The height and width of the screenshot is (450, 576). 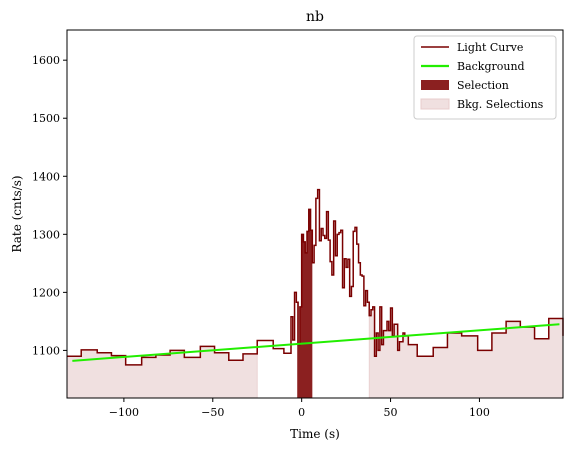 What do you see at coordinates (301, 412) in the screenshot?
I see `x-tick-label: 0` at bounding box center [301, 412].